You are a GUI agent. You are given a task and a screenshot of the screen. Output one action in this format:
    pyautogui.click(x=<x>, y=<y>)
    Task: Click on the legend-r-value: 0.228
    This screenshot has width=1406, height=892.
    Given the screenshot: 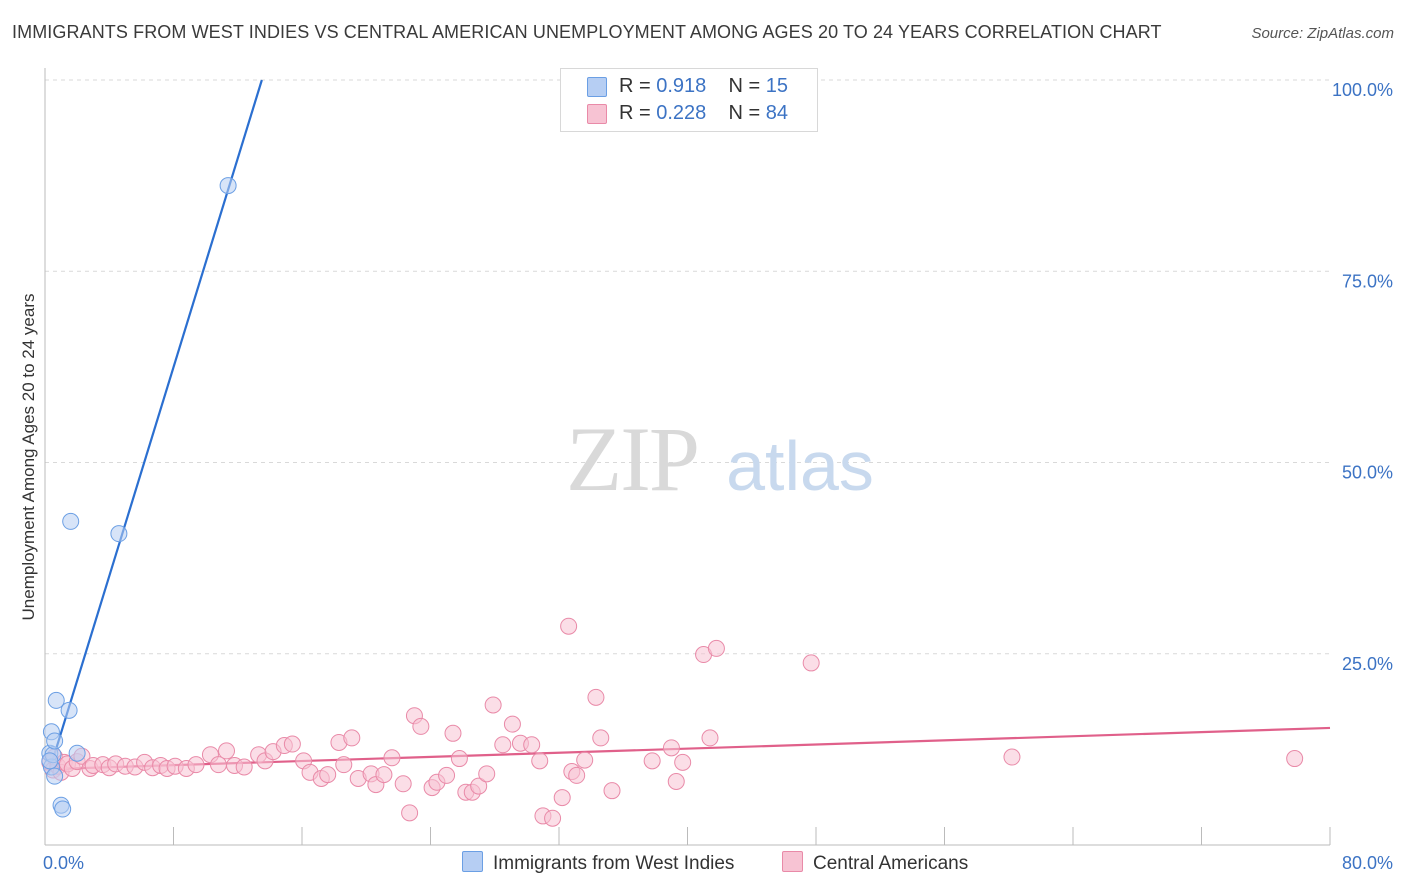 What is the action you would take?
    pyautogui.click(x=681, y=113)
    